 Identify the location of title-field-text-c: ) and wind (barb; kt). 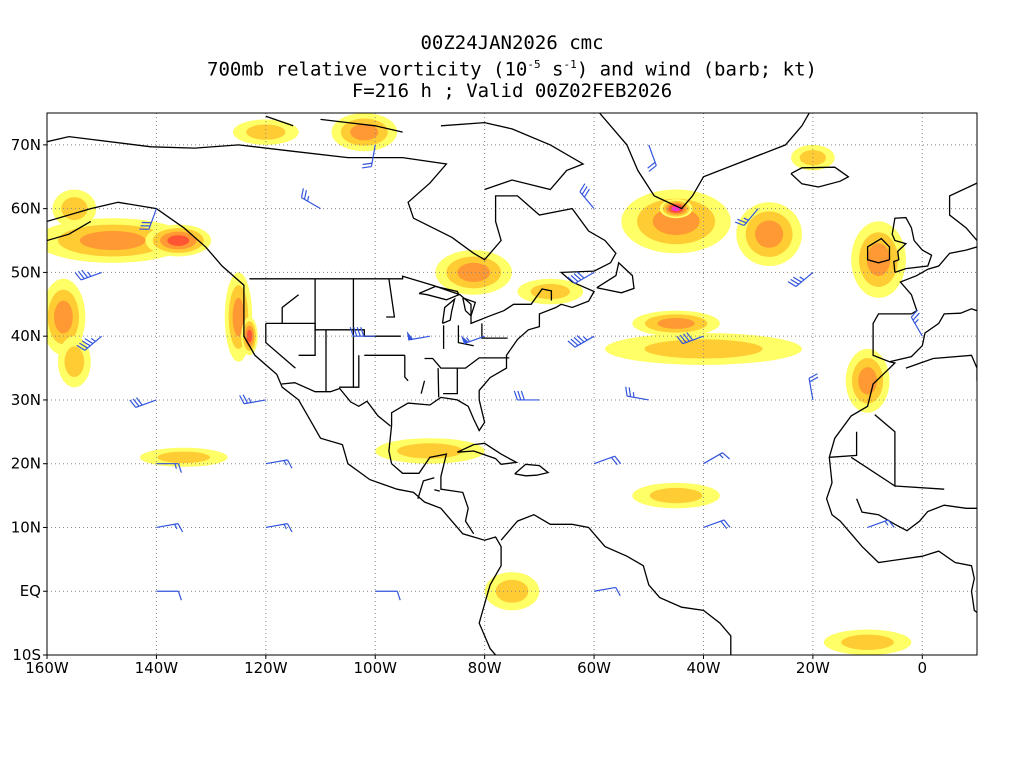
(696, 69).